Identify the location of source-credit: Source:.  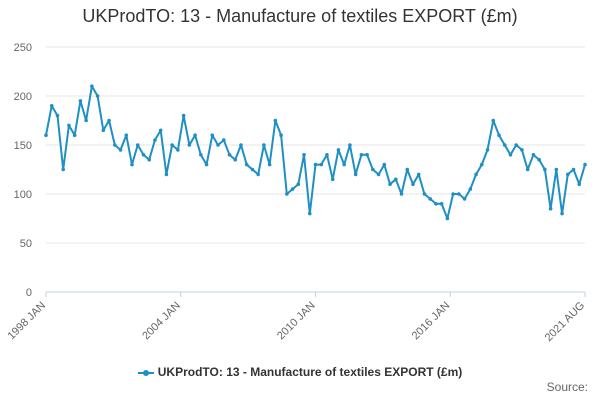
(567, 387).